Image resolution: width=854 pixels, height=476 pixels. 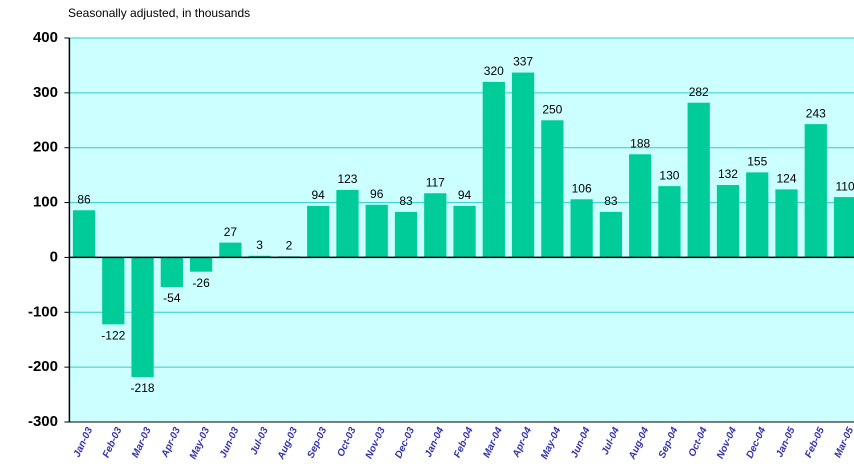 I want to click on y-tick-label: 400, so click(x=45, y=37).